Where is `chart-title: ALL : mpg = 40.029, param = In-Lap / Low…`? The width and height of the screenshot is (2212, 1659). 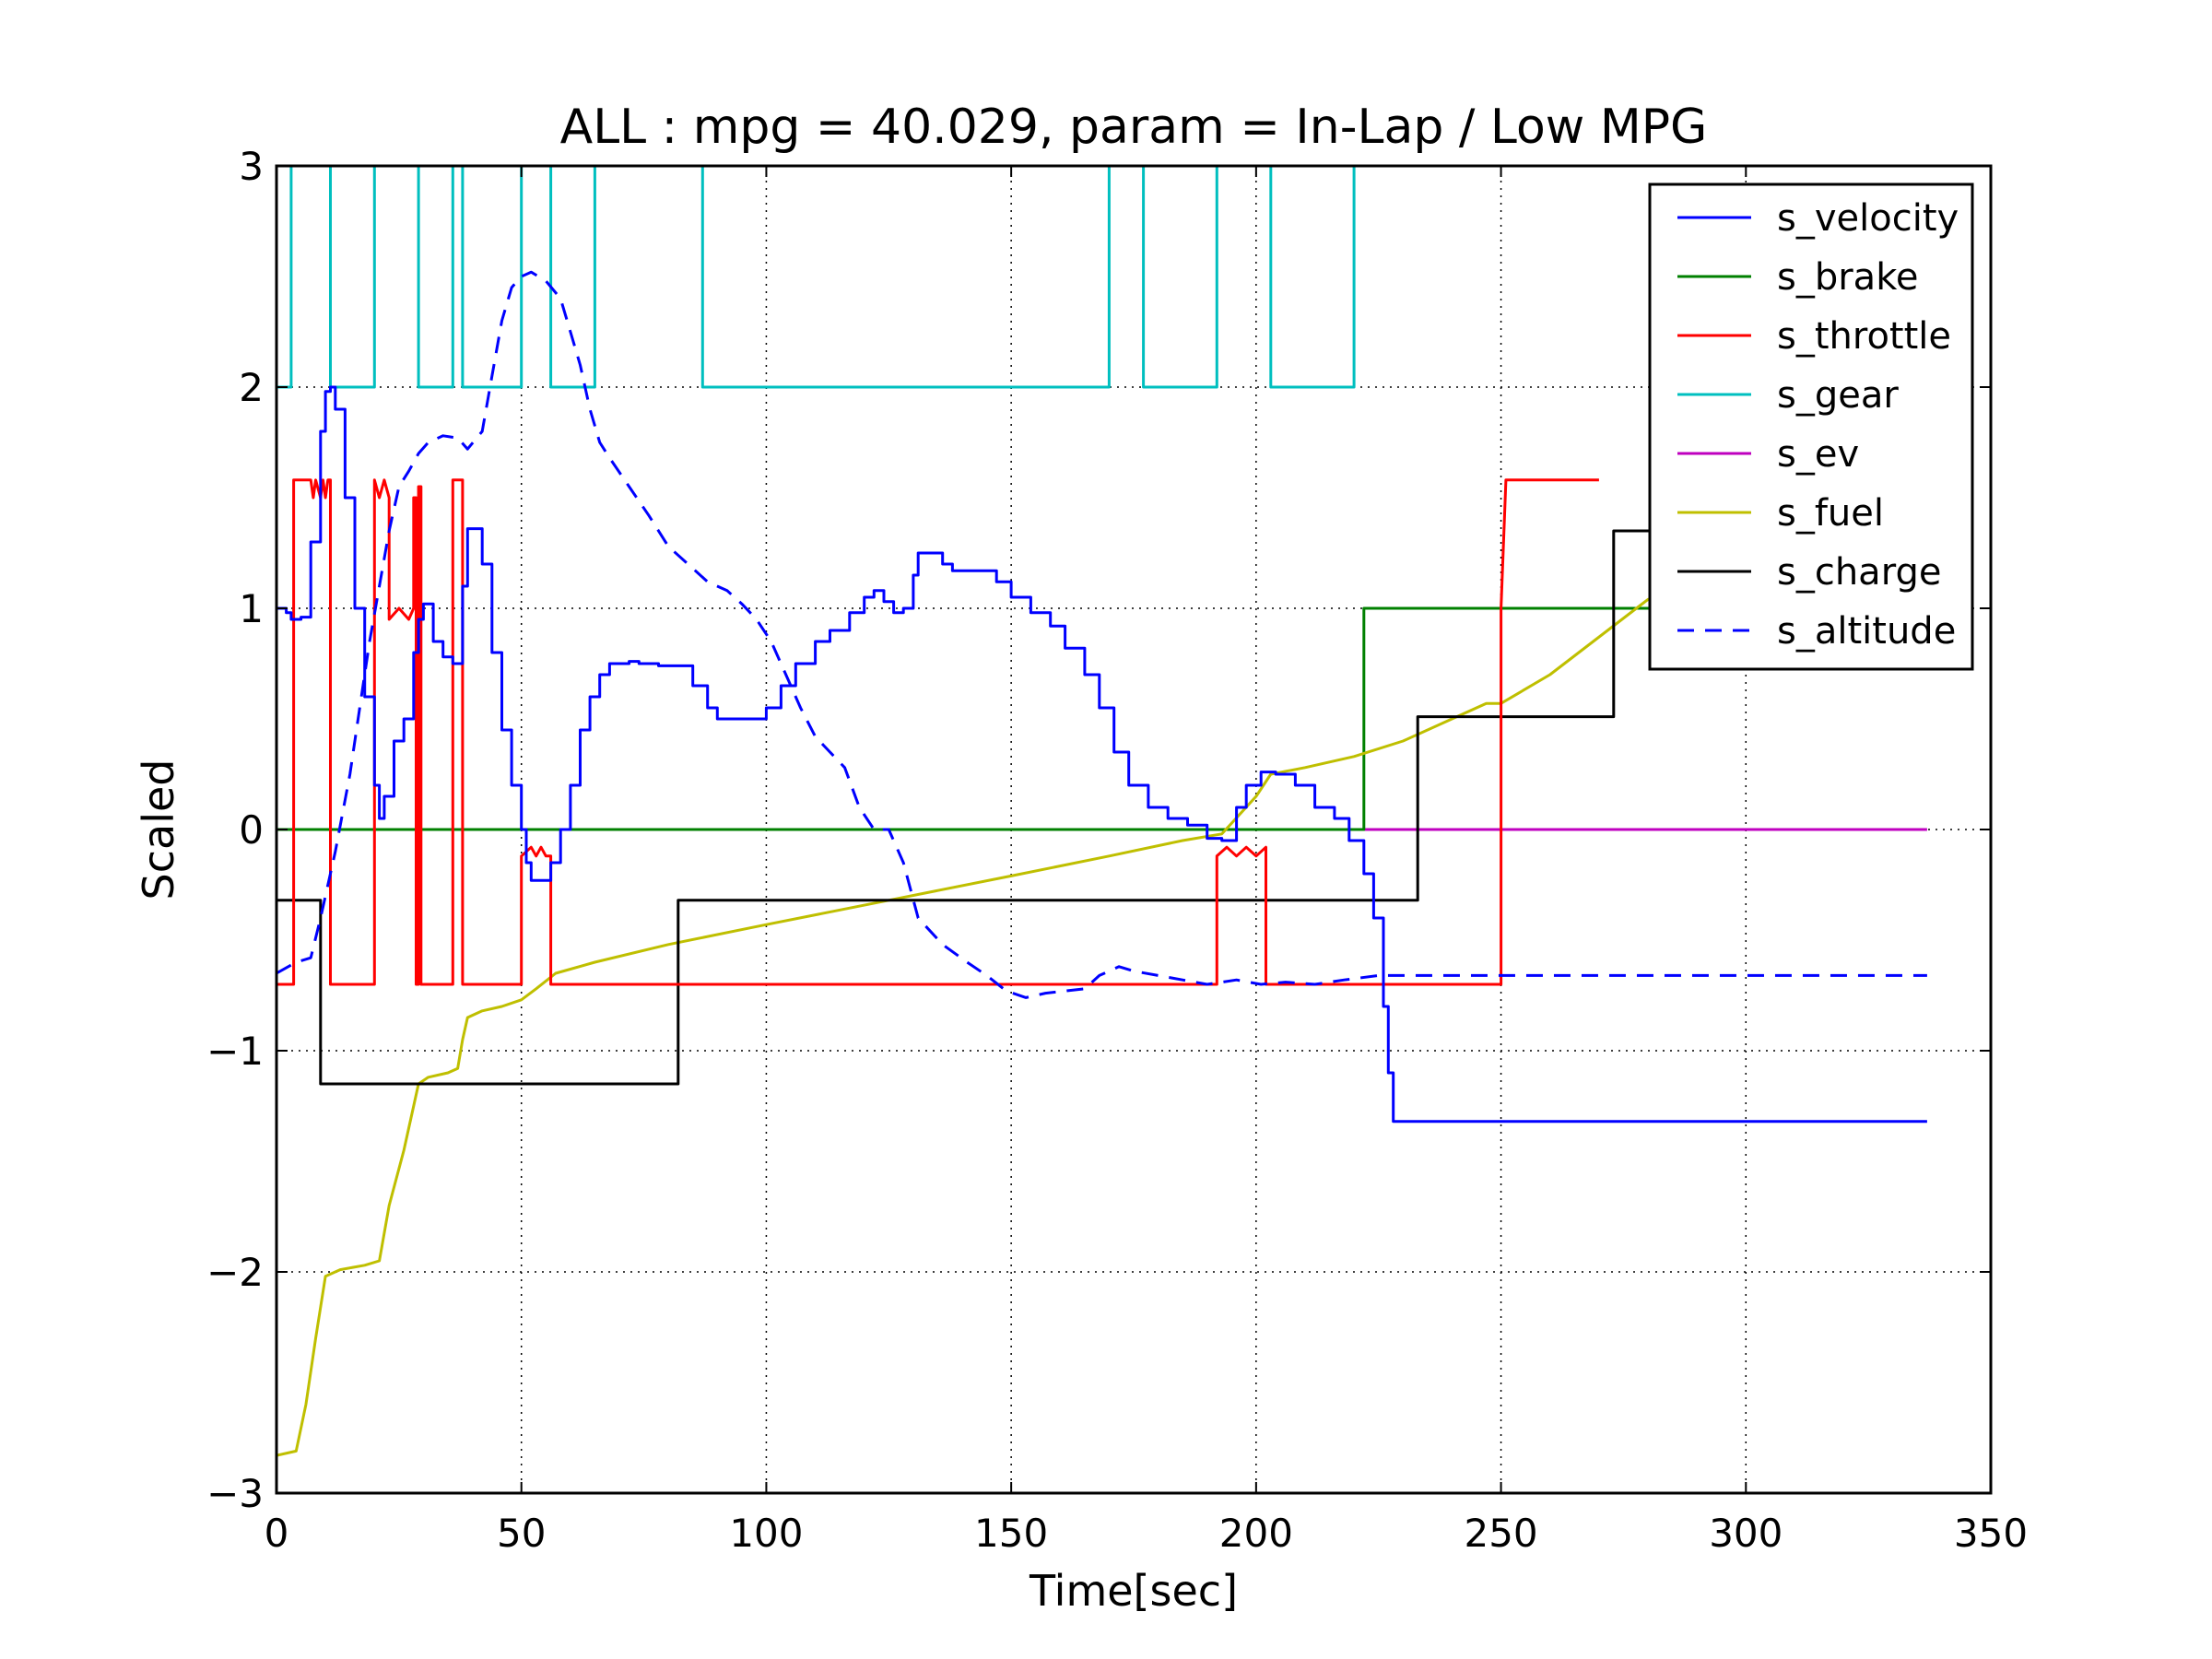 chart-title: ALL : mpg = 40.029, param = In-Lap / Low… is located at coordinates (1134, 127).